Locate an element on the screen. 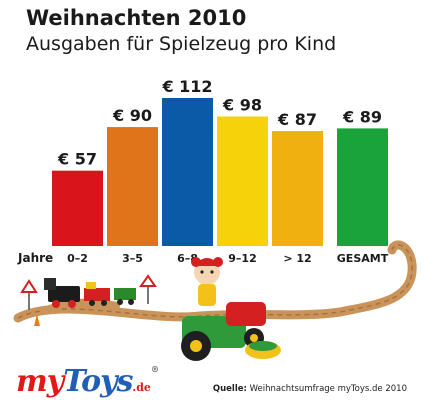 The height and width of the screenshot is (412, 425). value-label-2: € 90 is located at coordinates (132, 115).